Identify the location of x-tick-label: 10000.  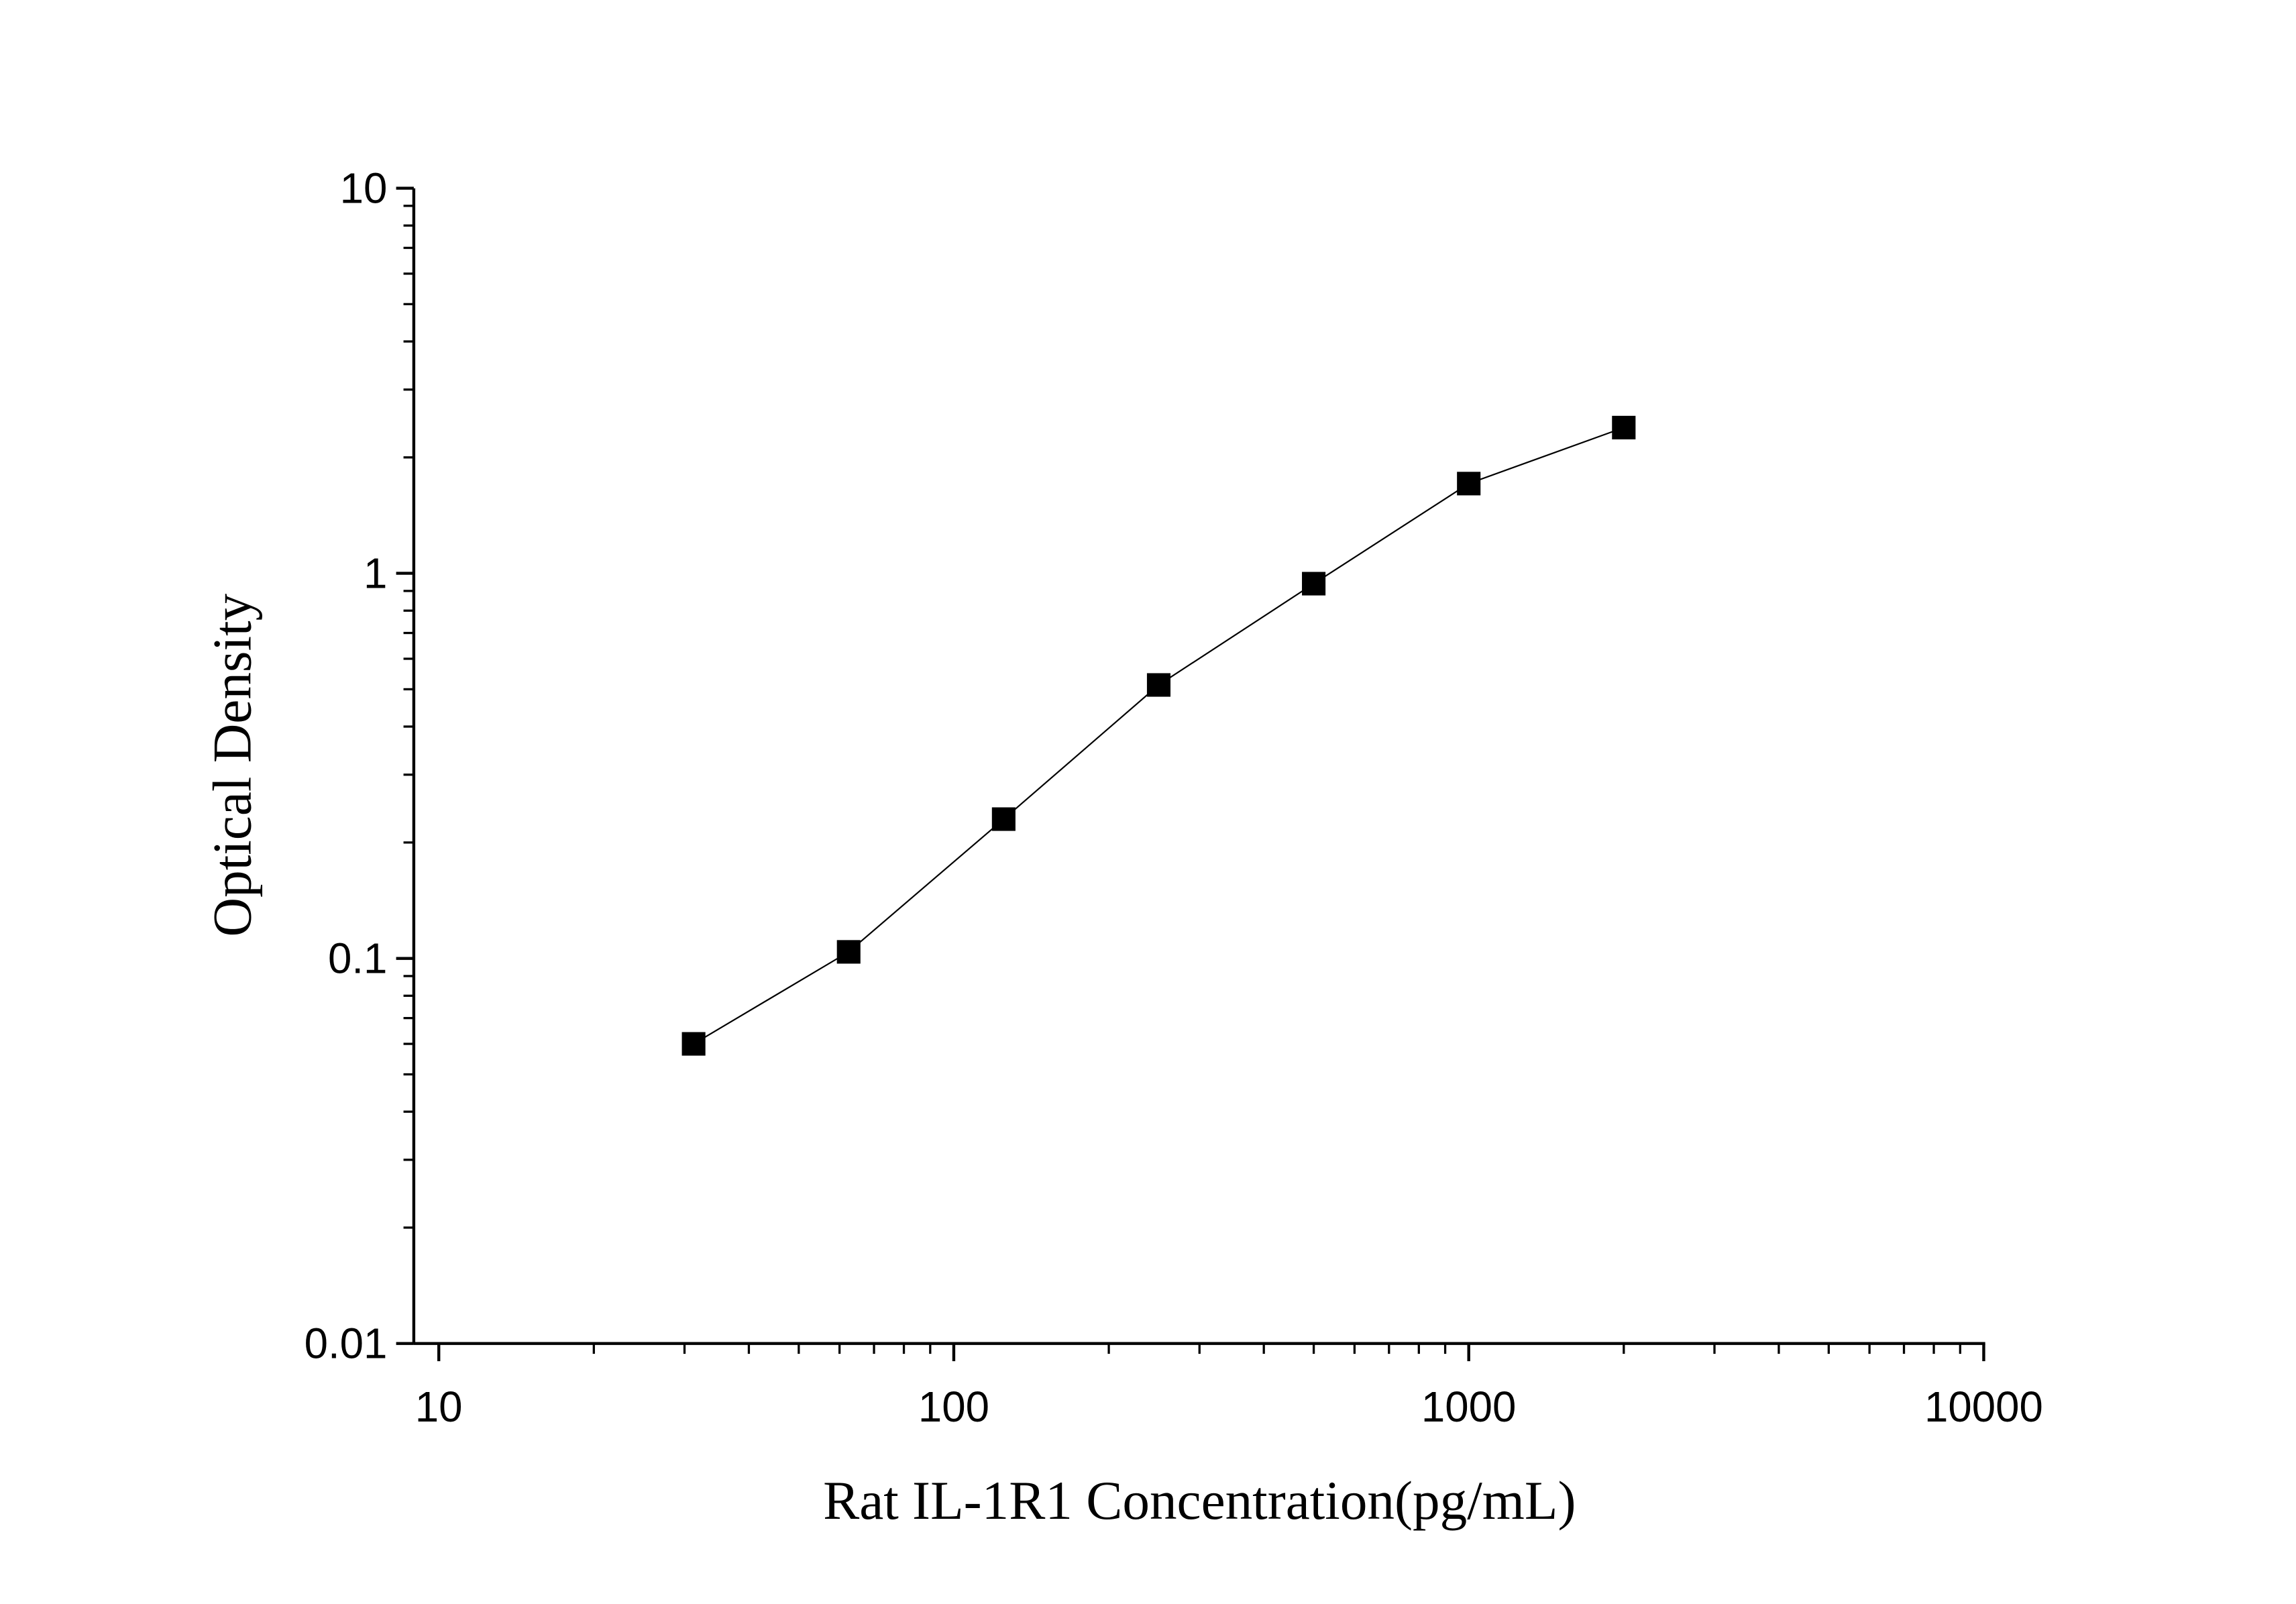
(1984, 1407).